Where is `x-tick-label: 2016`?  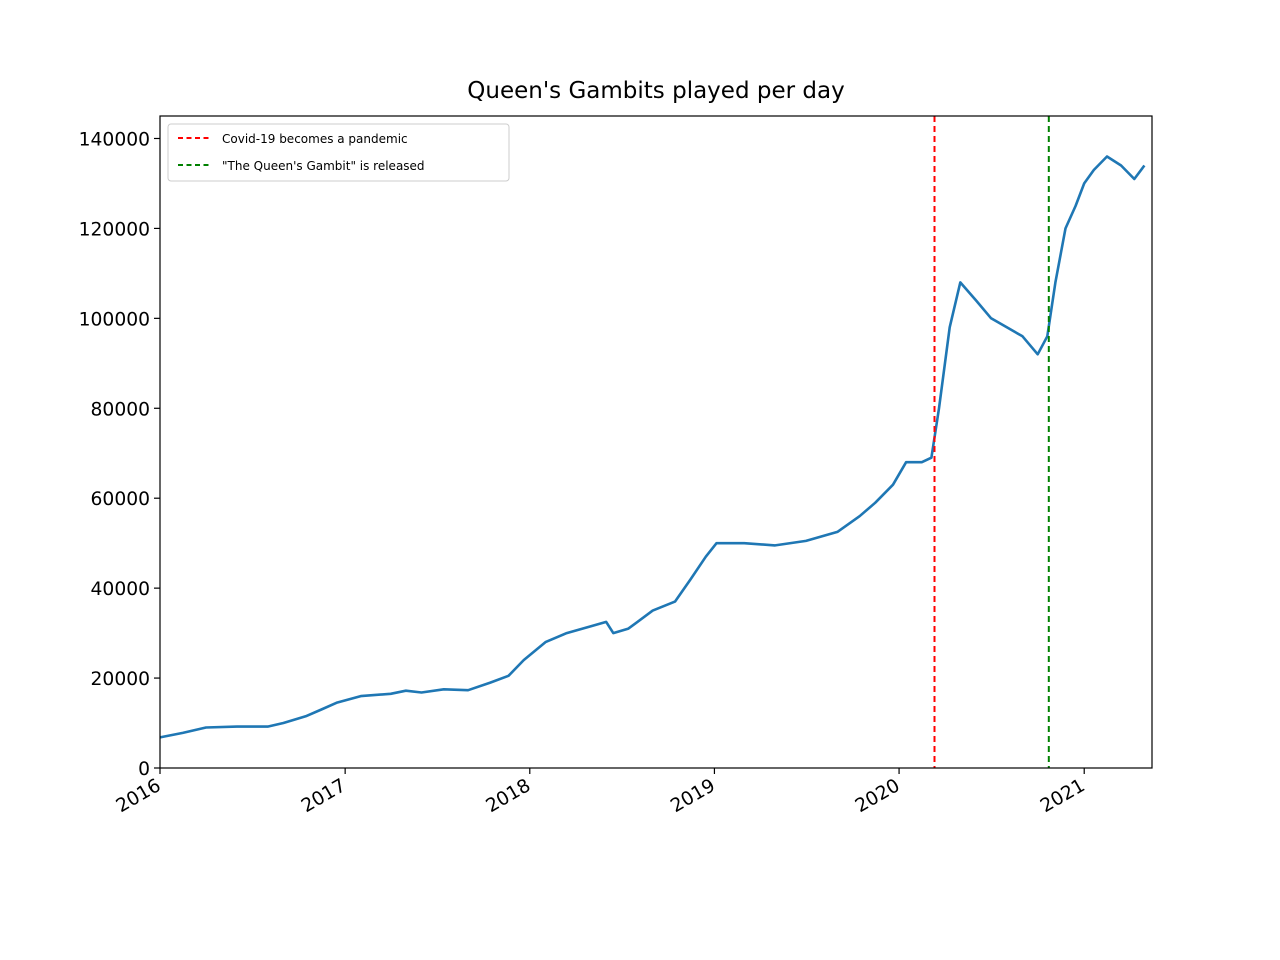
x-tick-label: 2016 is located at coordinates (139, 796).